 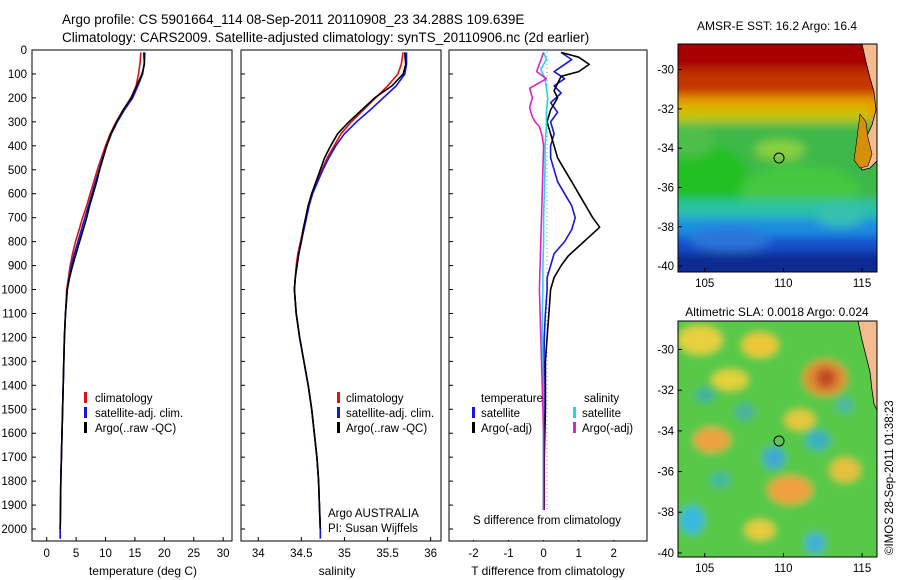 I want to click on series-line-temperature-satellite, so click(x=559, y=295).